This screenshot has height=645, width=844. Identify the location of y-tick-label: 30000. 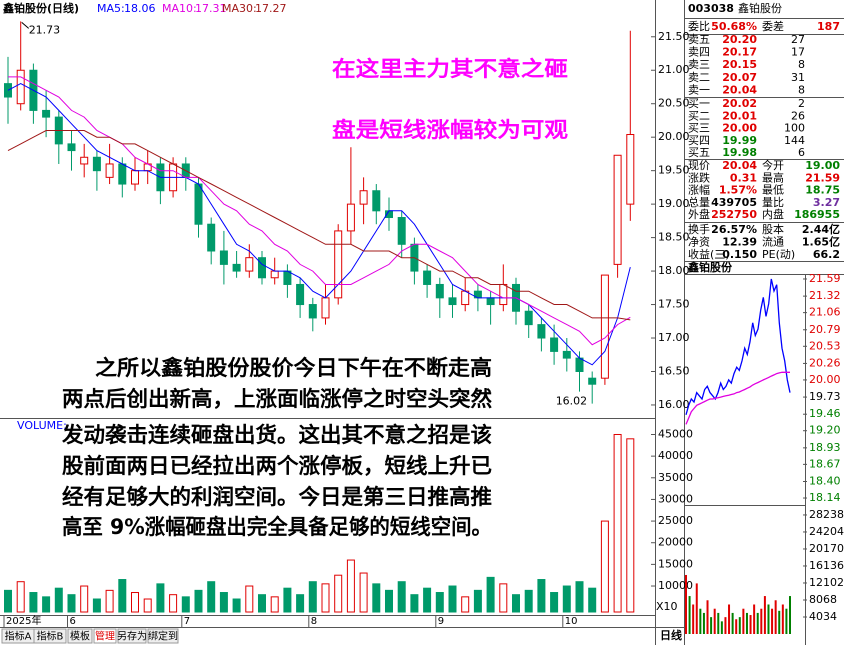
(675, 498).